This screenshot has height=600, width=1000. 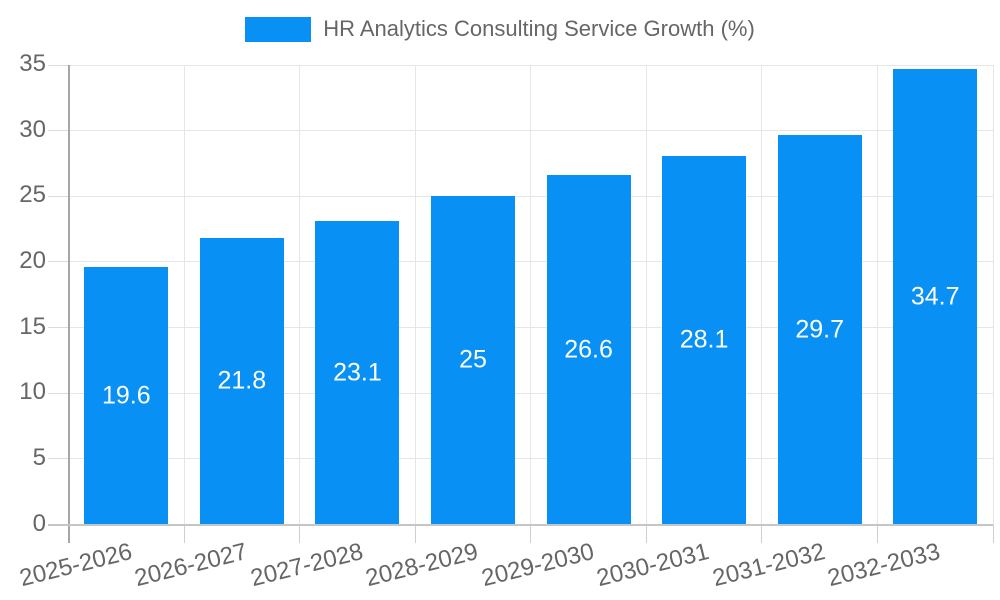 I want to click on x-tick-label: 2032-2033, so click(x=884, y=565).